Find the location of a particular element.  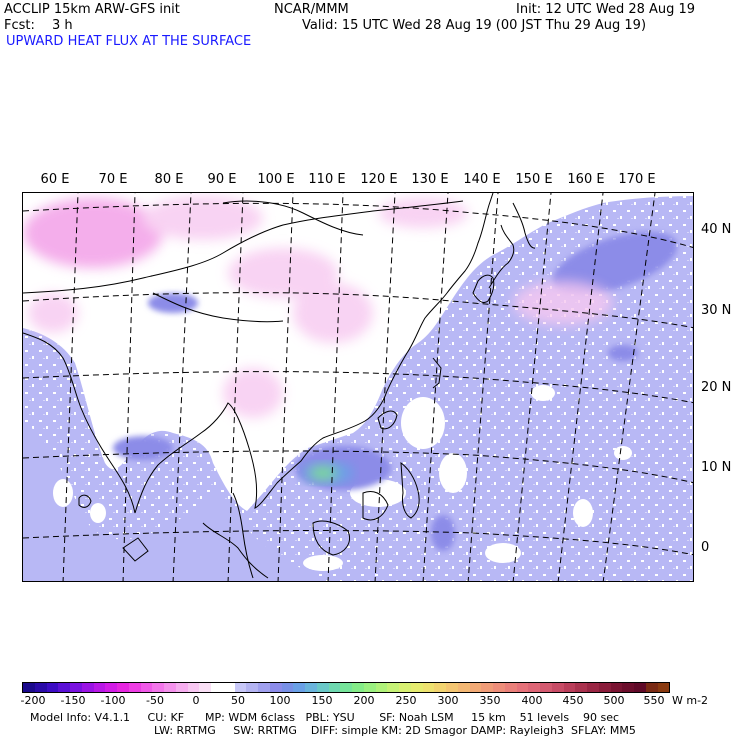

forecast-hour: 3 h is located at coordinates (62, 25).